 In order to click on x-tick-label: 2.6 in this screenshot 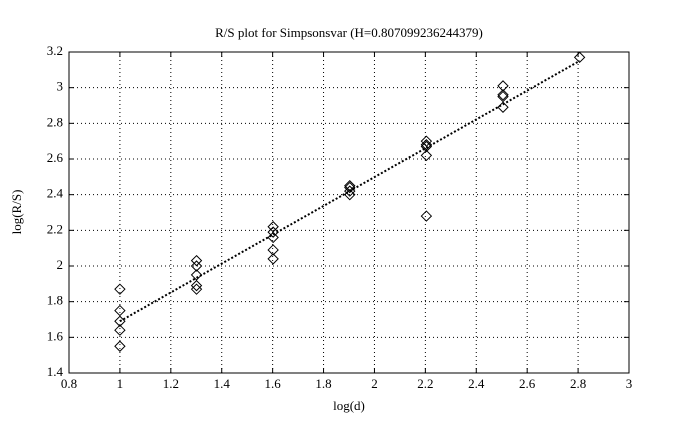, I will do `click(527, 383)`.